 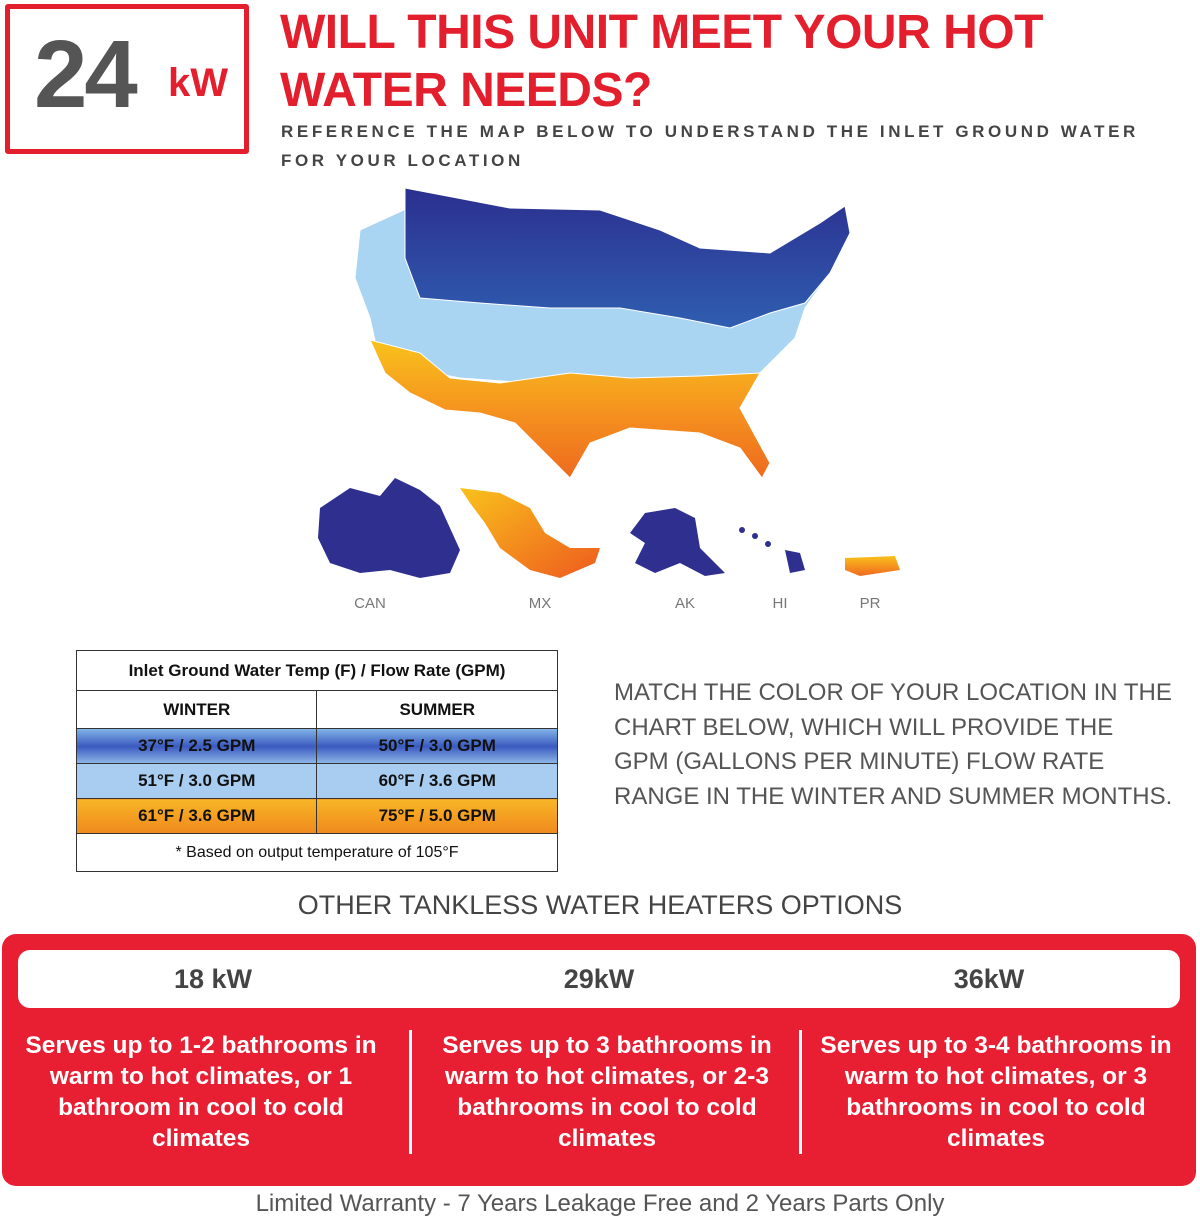 I want to click on option-label-36kw: 36kW, so click(x=989, y=979).